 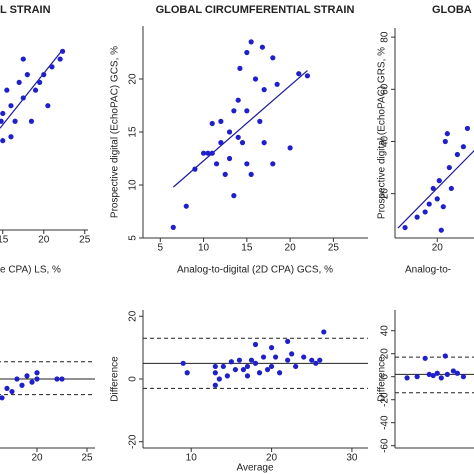 I want to click on x-tick-label: 10, so click(x=204, y=248).